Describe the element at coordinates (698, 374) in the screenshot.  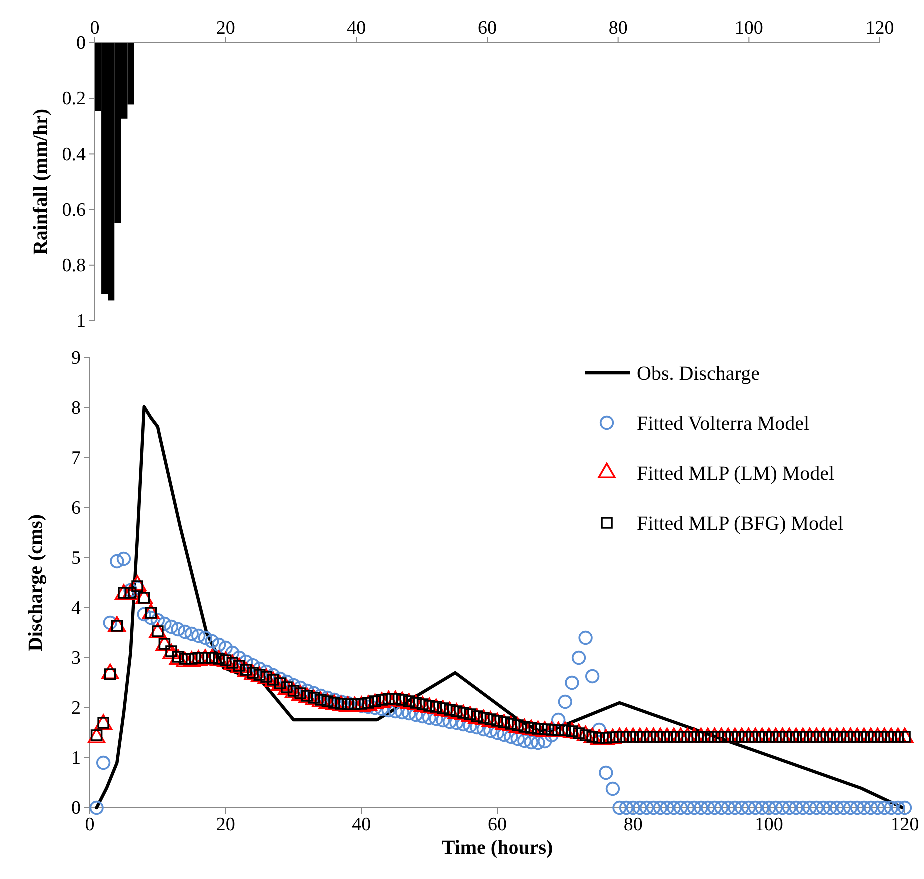
I see `legend-label: Obs. Discharge` at that location.